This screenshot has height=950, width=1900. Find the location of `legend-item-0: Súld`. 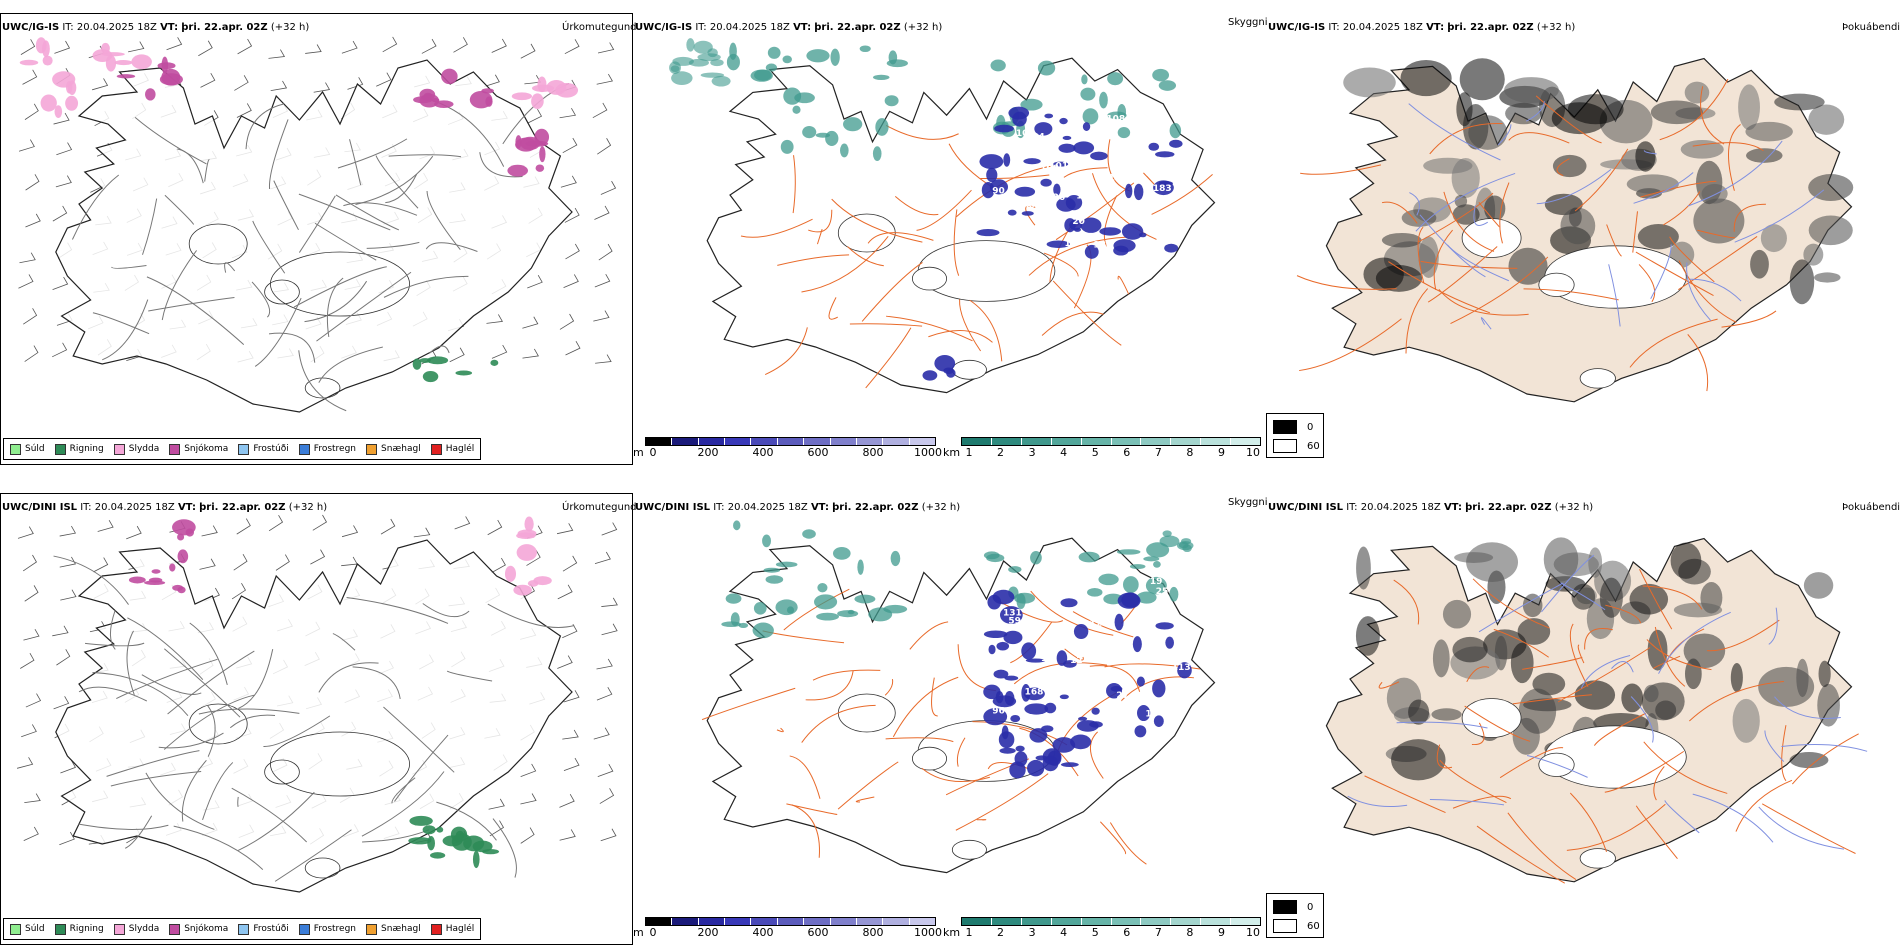

legend-item-0: Súld is located at coordinates (27, 449).